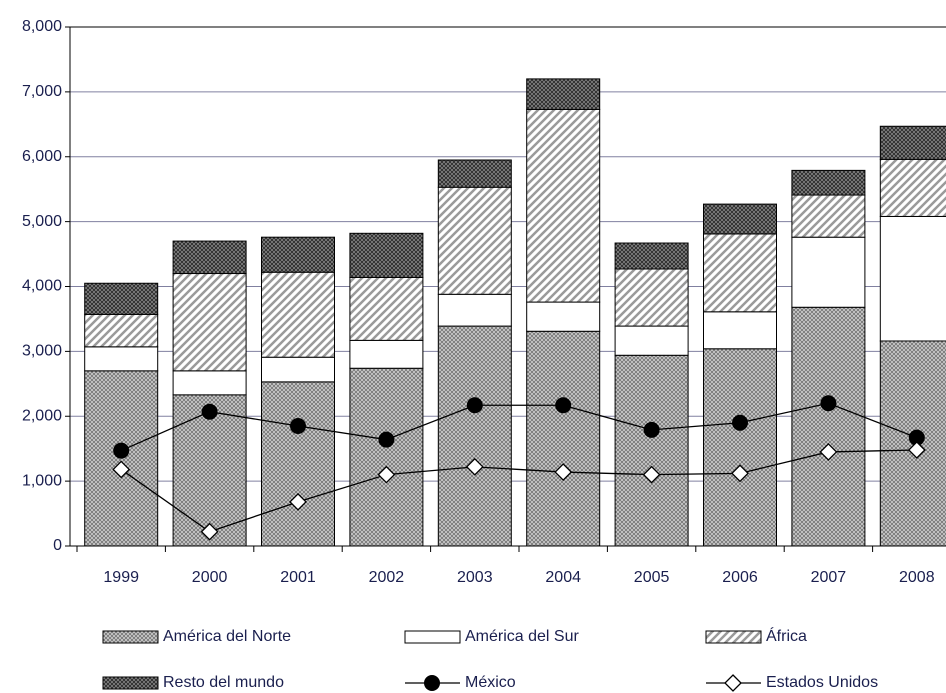 This screenshot has width=946, height=693. I want to click on legend-label: América del Norte, so click(227, 636).